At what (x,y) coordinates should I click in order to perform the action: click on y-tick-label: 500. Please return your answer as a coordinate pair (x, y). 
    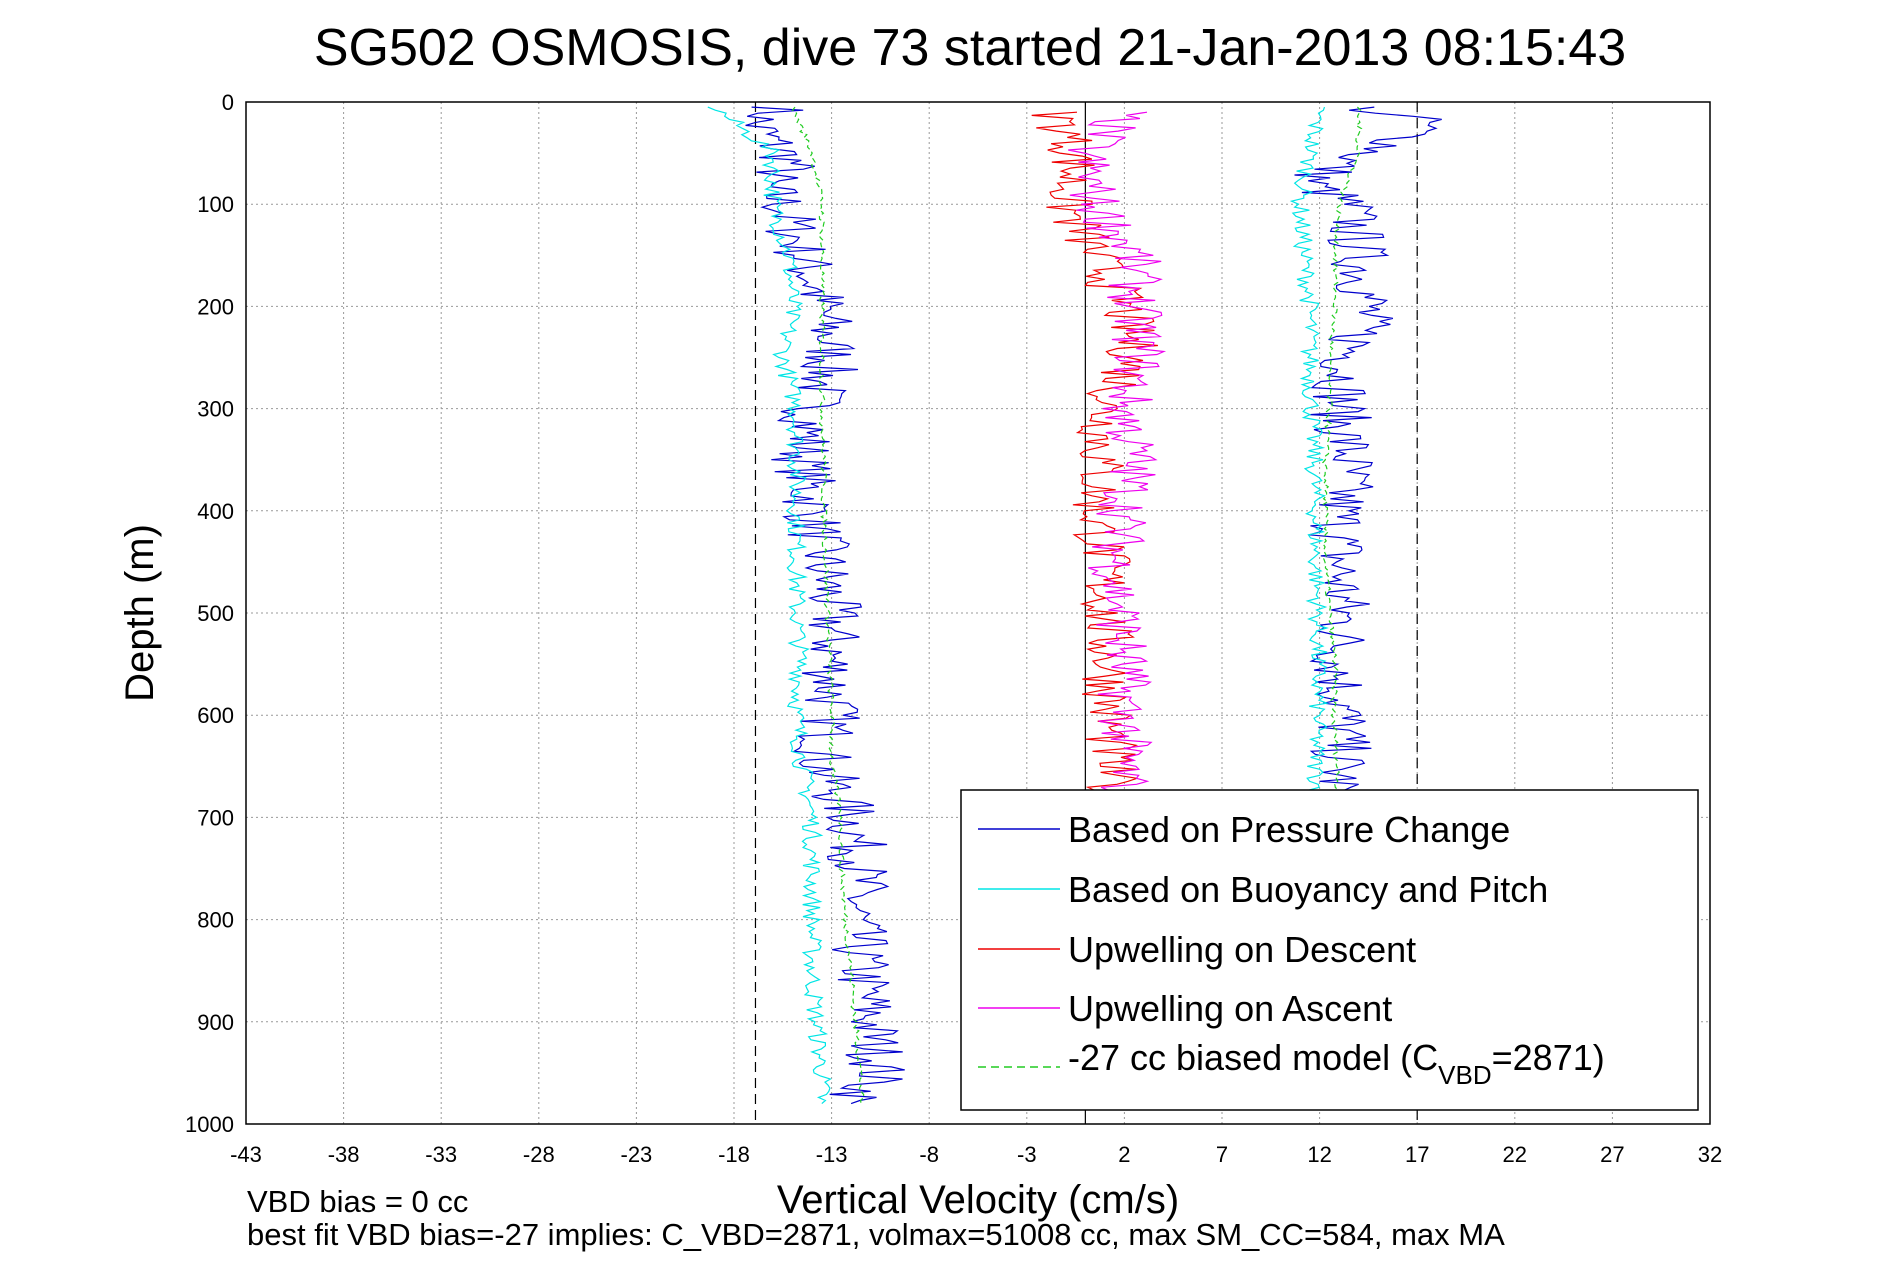
    Looking at the image, I should click on (215, 613).